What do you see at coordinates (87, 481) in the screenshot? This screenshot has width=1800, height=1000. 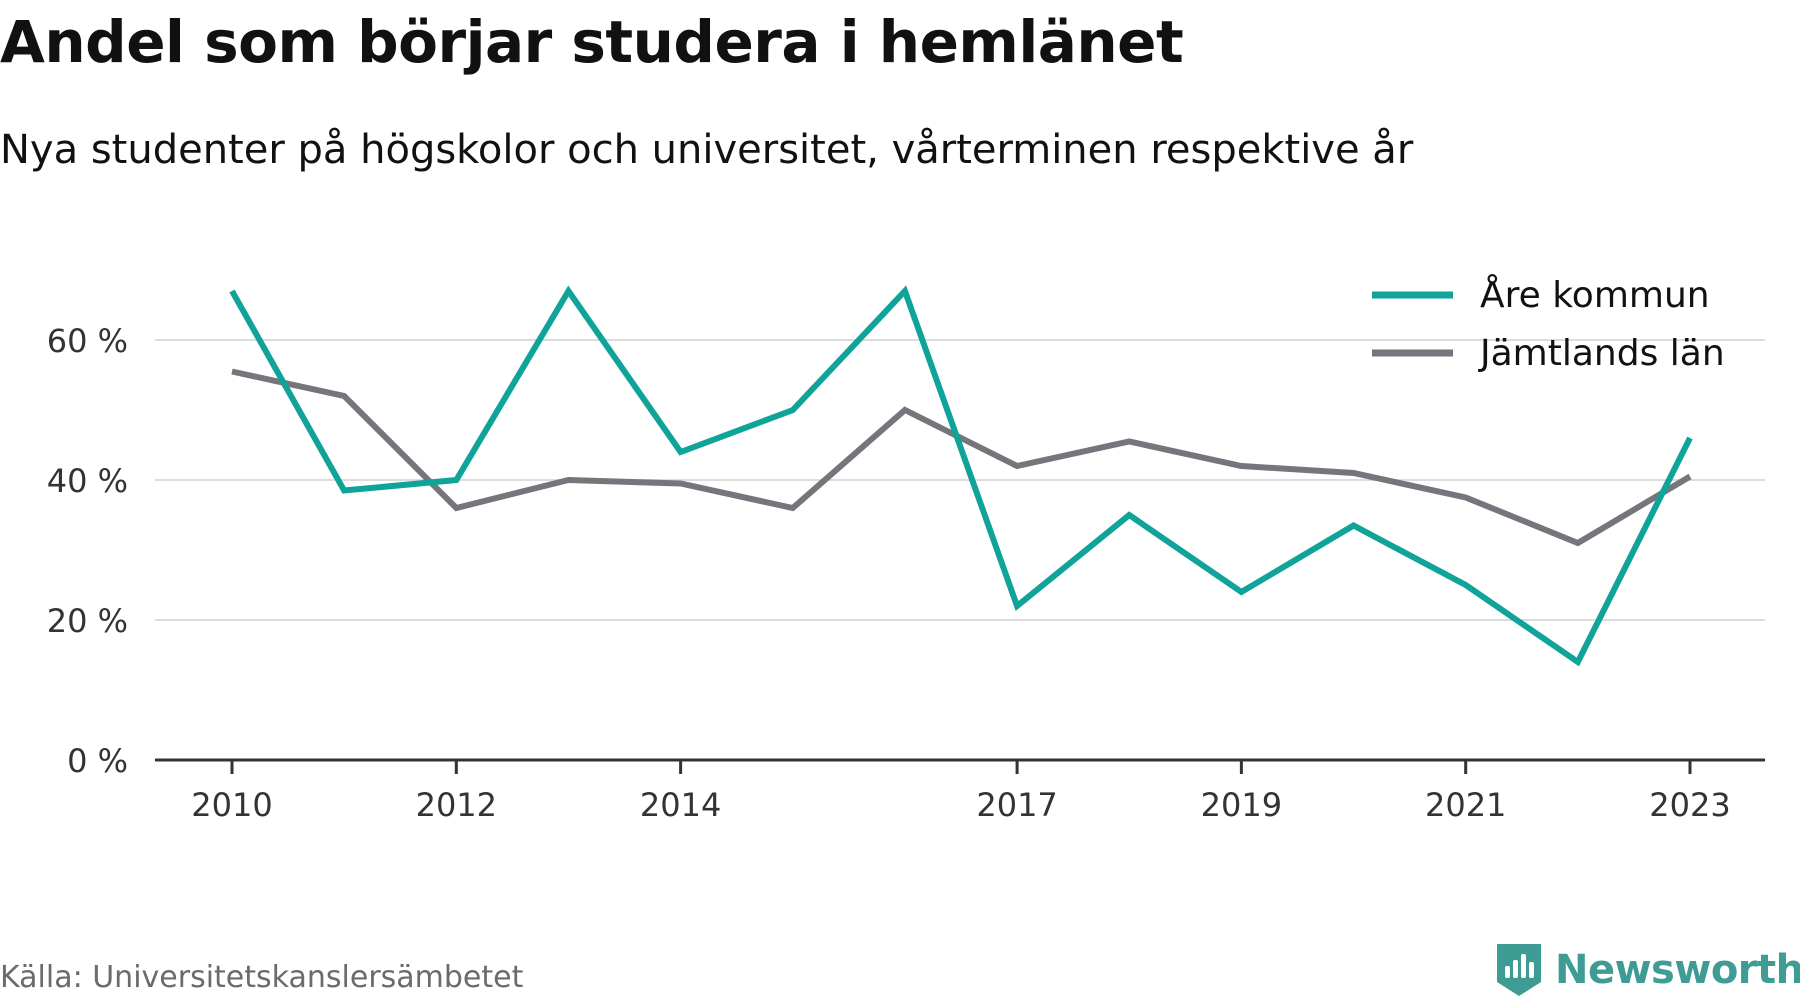 I see `y-tick-label: 40 %` at bounding box center [87, 481].